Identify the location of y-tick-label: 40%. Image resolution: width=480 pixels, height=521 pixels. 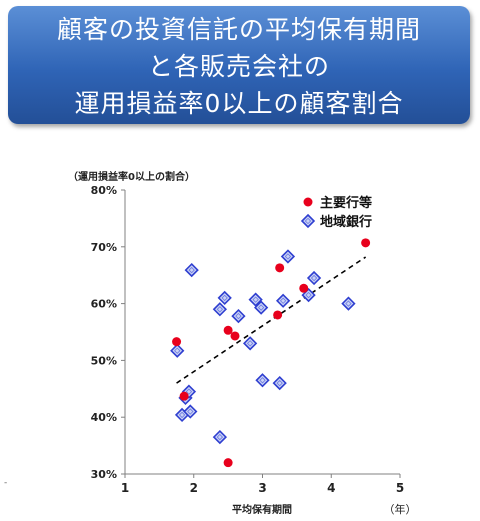
(104, 417).